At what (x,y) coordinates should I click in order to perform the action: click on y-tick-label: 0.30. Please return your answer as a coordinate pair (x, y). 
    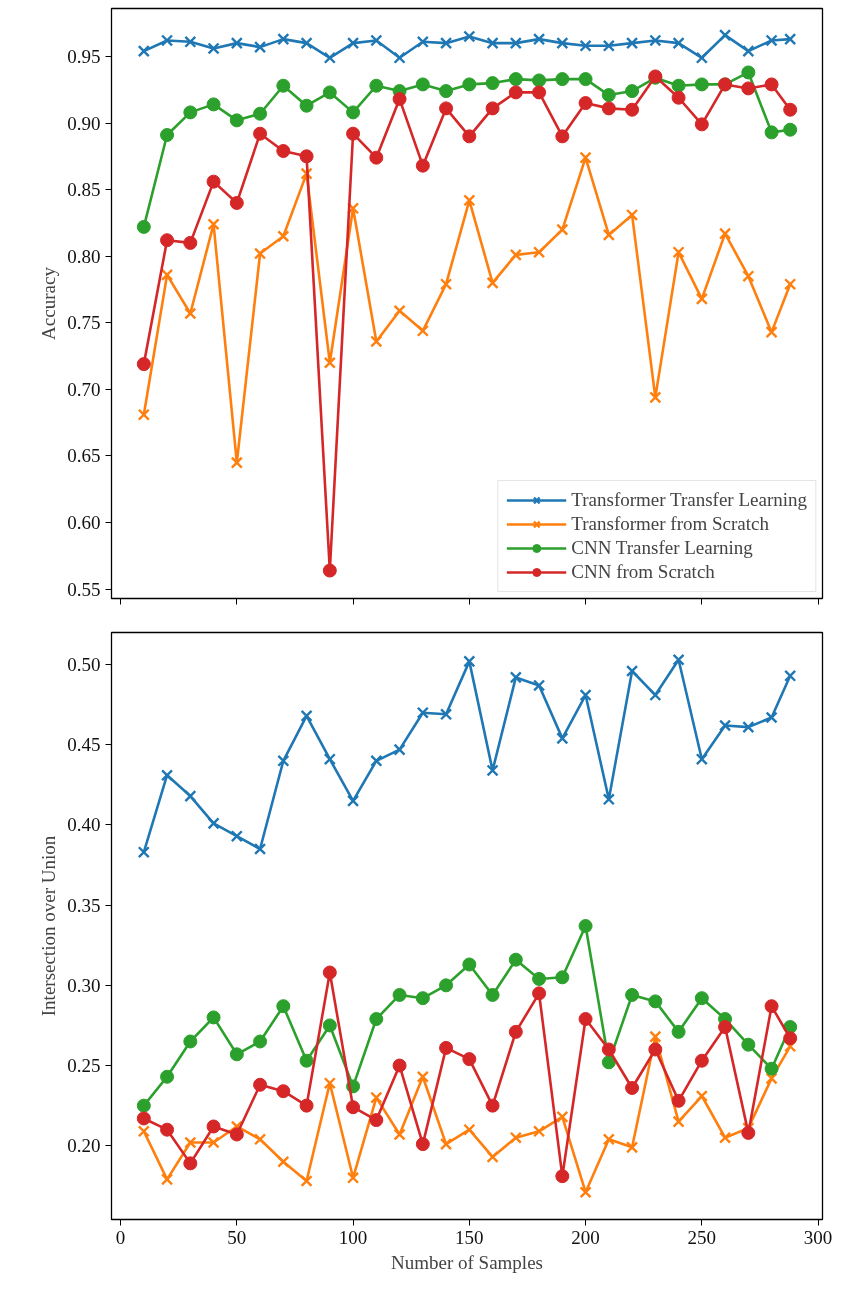
    Looking at the image, I should click on (84, 985).